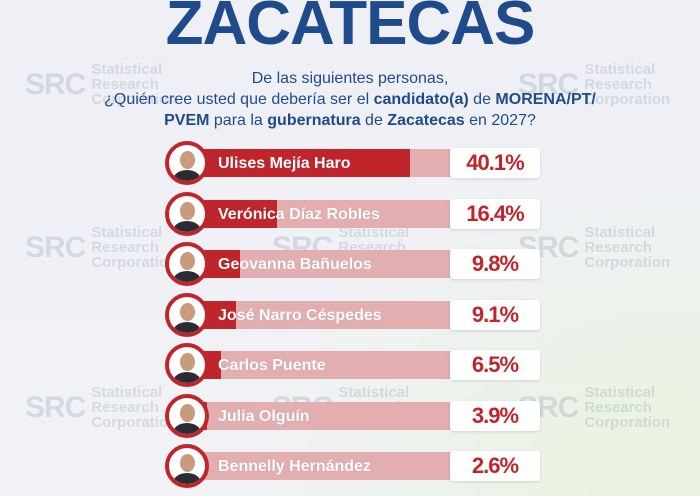 The image size is (700, 496). Describe the element at coordinates (495, 415) in the screenshot. I see `data-label: 3.9%` at that location.